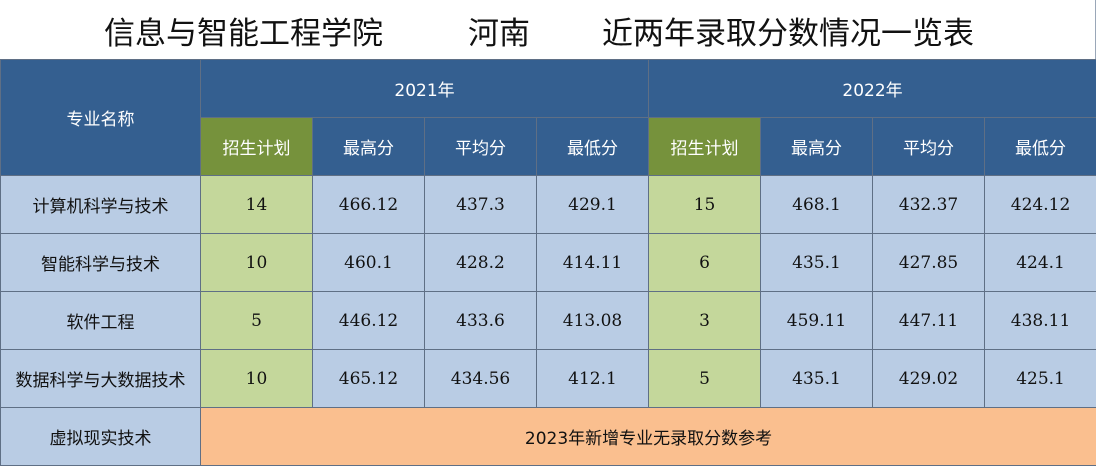 This screenshot has width=1096, height=466. I want to click on title-table-name: 近两年录取分数情况一览表, so click(788, 34).